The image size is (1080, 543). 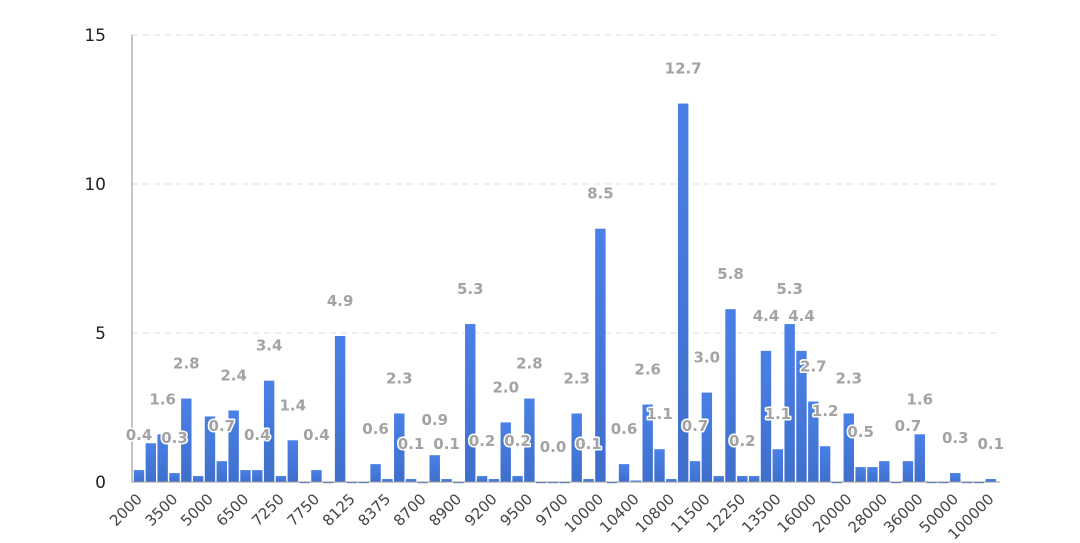 I want to click on x-tick-label: 12250, so click(x=726, y=513).